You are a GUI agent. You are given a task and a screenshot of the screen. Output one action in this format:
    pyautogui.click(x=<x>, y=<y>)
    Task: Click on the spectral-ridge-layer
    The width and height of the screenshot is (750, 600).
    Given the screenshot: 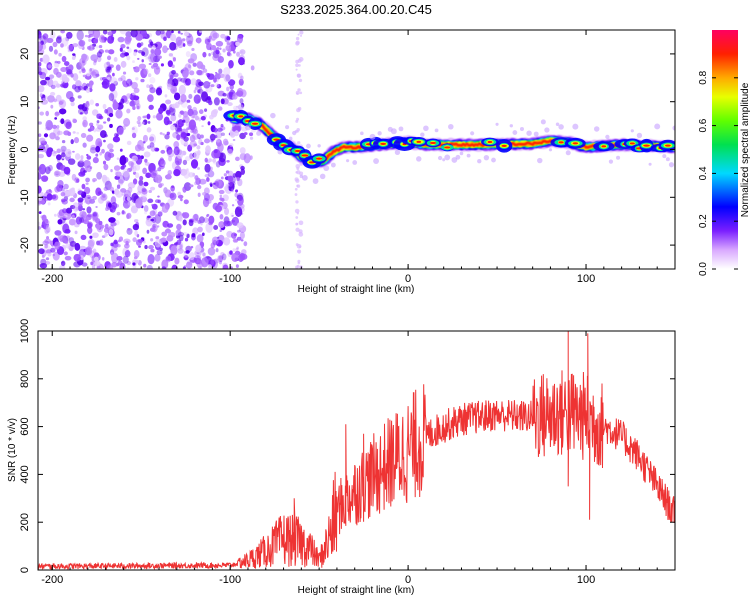 What is the action you would take?
    pyautogui.click(x=449, y=140)
    